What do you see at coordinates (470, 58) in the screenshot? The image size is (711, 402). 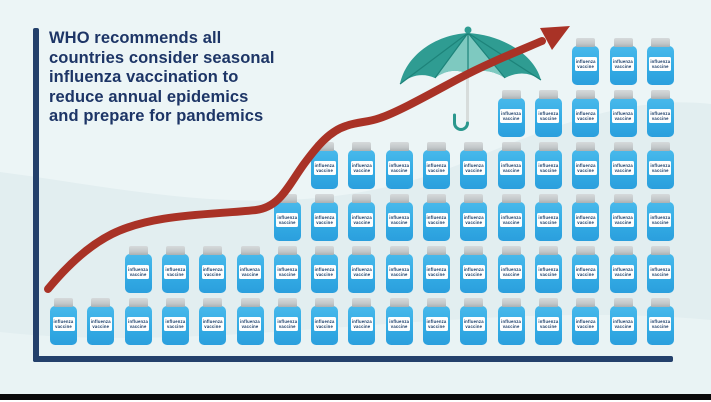 I see `umbrella-ribs` at bounding box center [470, 58].